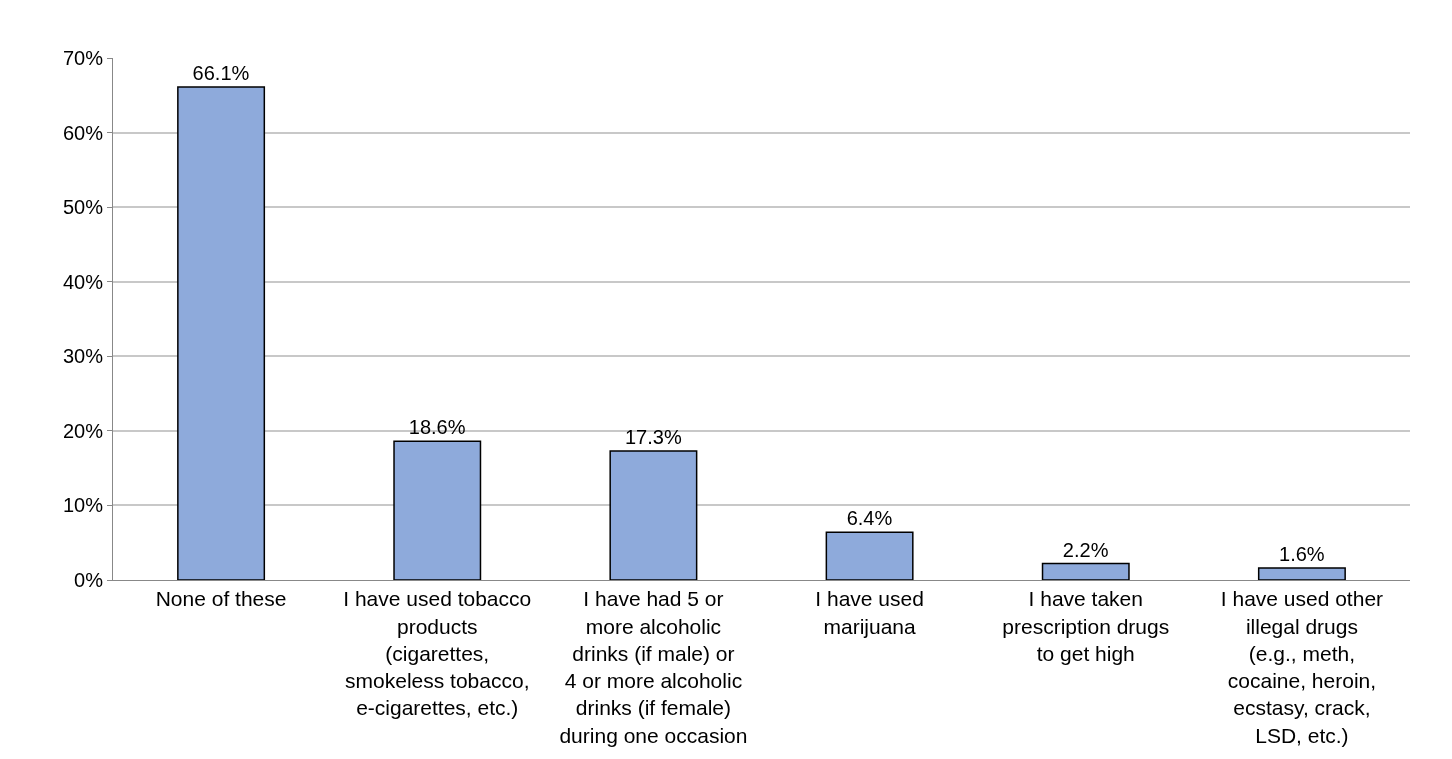 The image size is (1452, 759). What do you see at coordinates (221, 599) in the screenshot?
I see `x-tick-label: None of these` at bounding box center [221, 599].